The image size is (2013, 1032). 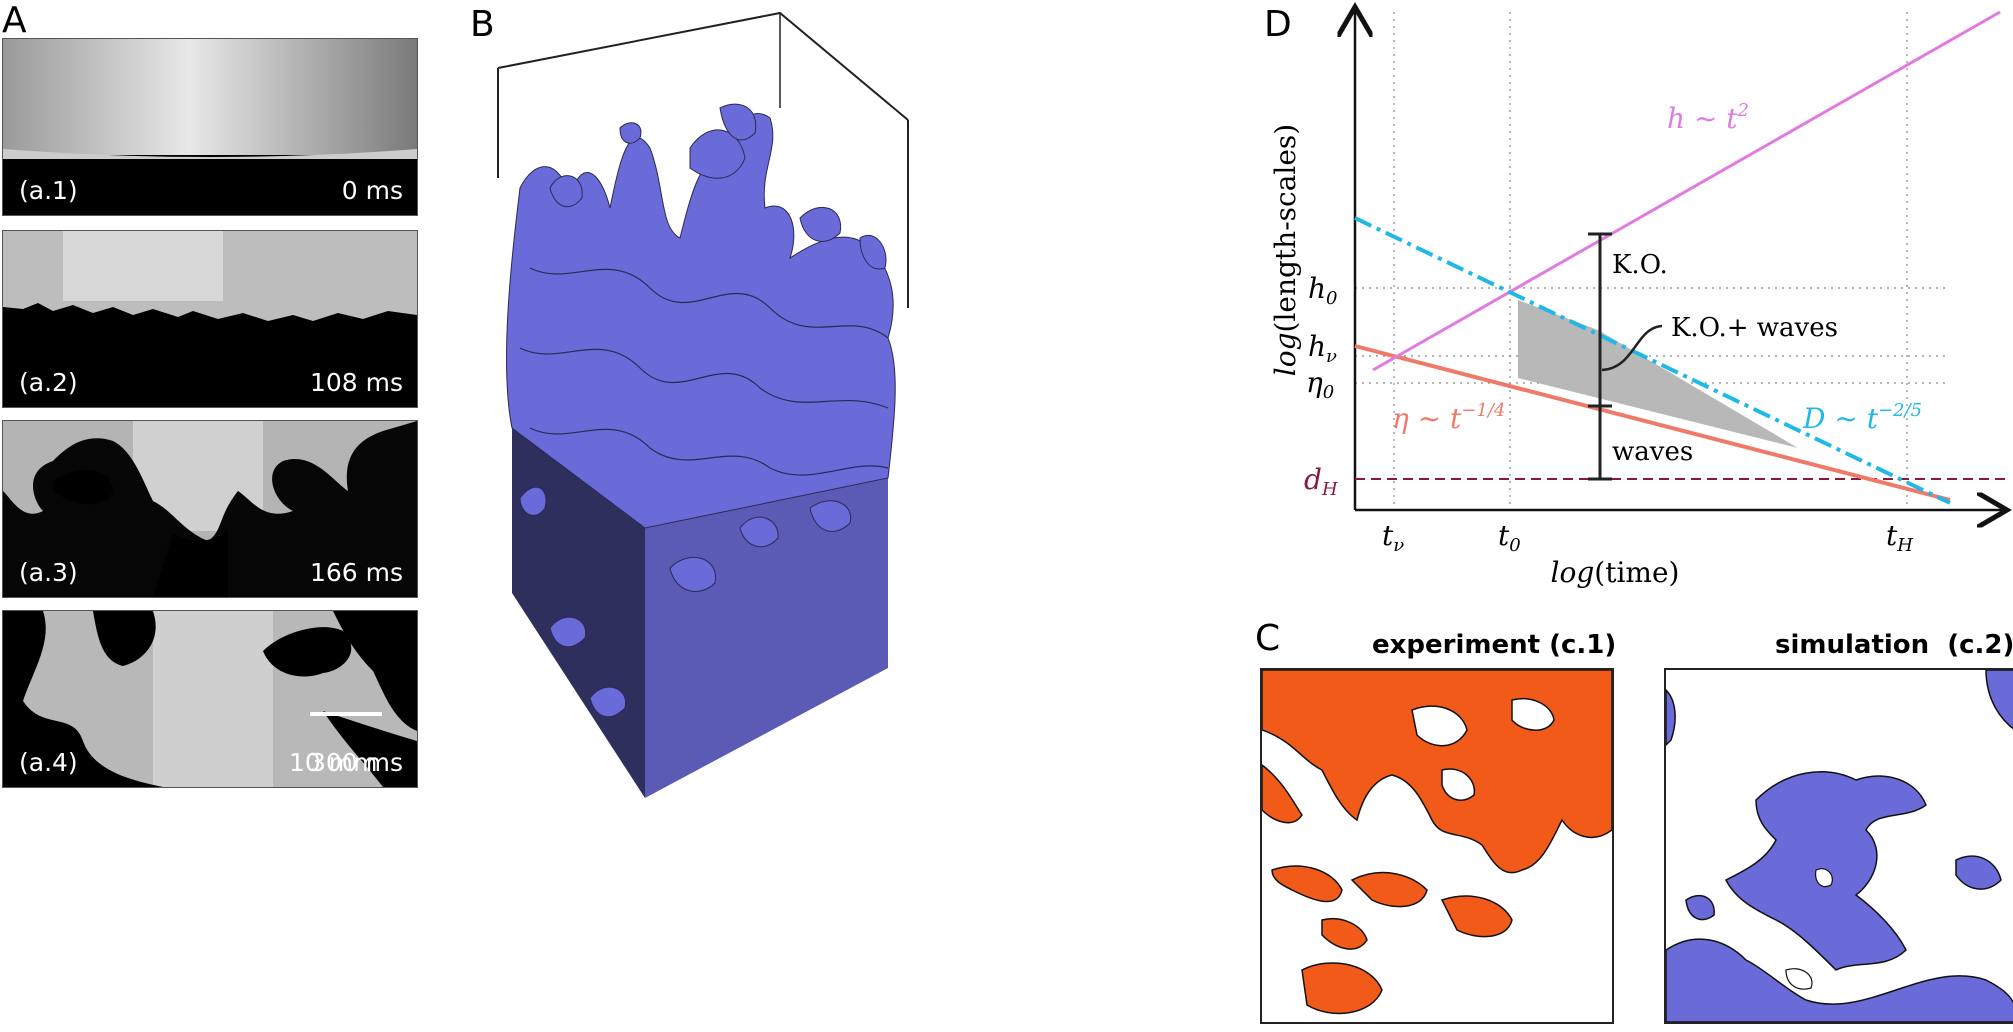 I want to click on frame-a1: (a.1) 0 ms, so click(x=210, y=127).